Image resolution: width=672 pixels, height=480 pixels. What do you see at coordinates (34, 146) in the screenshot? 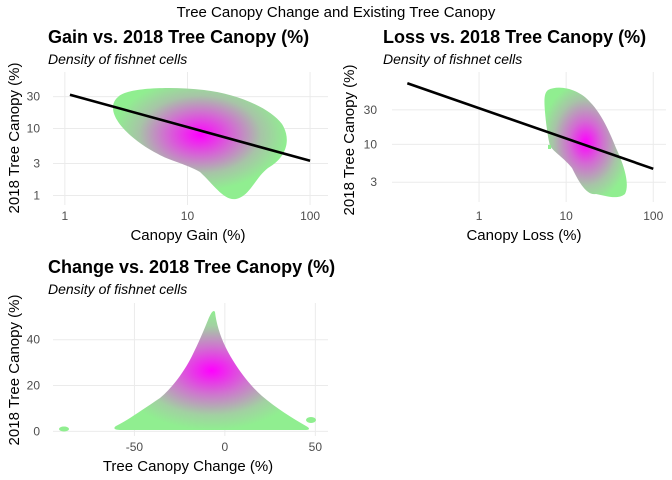
I see `panel-gain-y-ticks: 1 3 10 30` at bounding box center [34, 146].